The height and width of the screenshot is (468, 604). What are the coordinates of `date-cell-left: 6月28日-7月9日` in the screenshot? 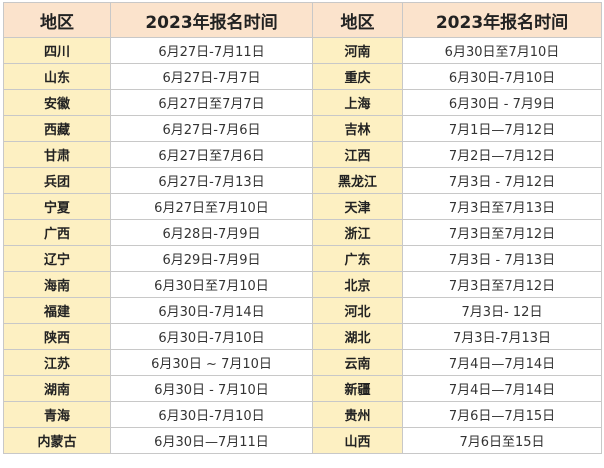 It's located at (211, 232).